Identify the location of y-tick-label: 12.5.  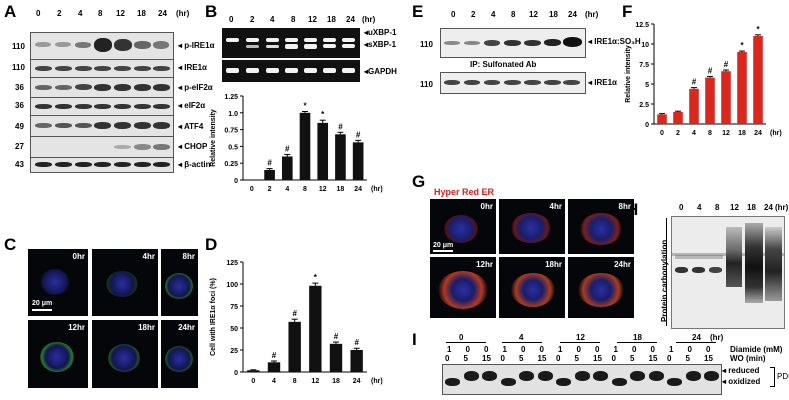
(642, 25).